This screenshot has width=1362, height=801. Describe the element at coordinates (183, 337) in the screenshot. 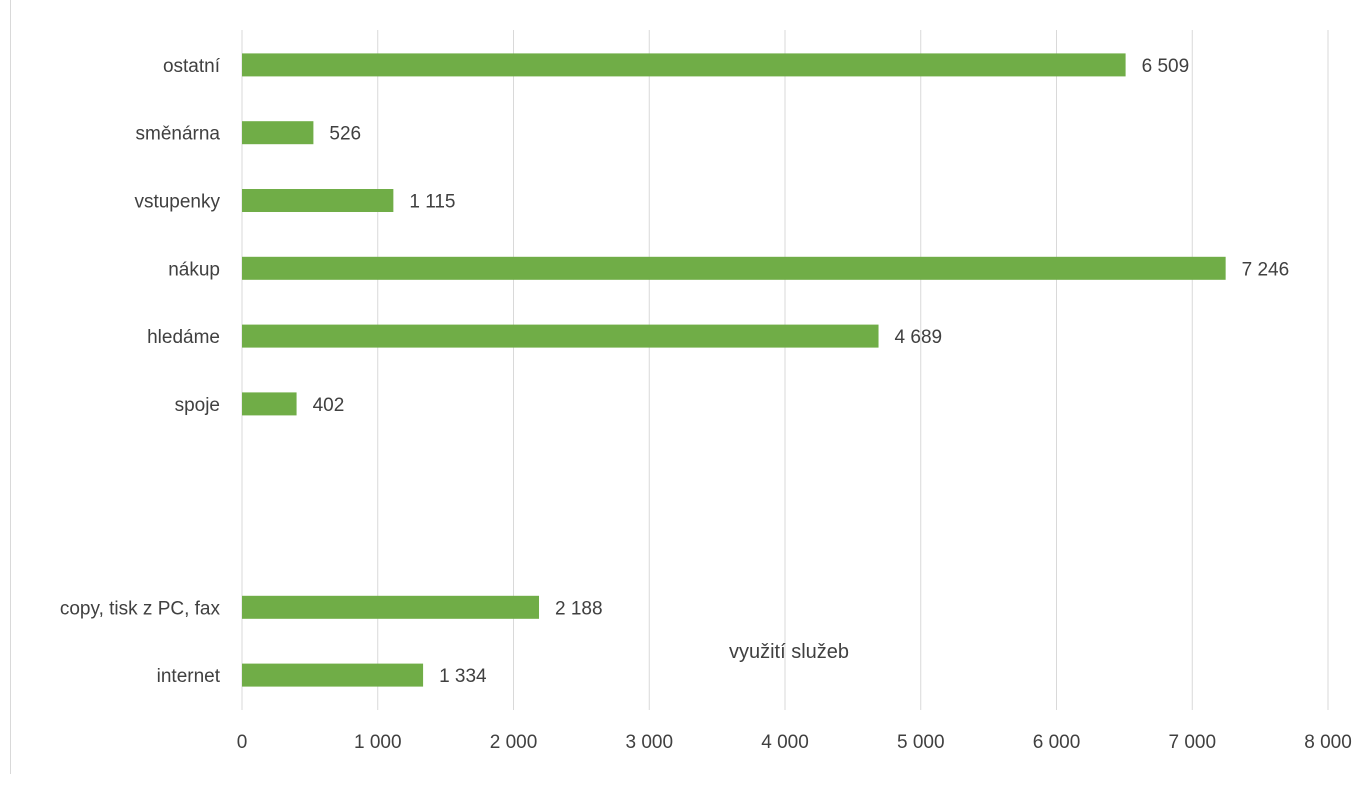

I see `category-label: hledáme` at that location.